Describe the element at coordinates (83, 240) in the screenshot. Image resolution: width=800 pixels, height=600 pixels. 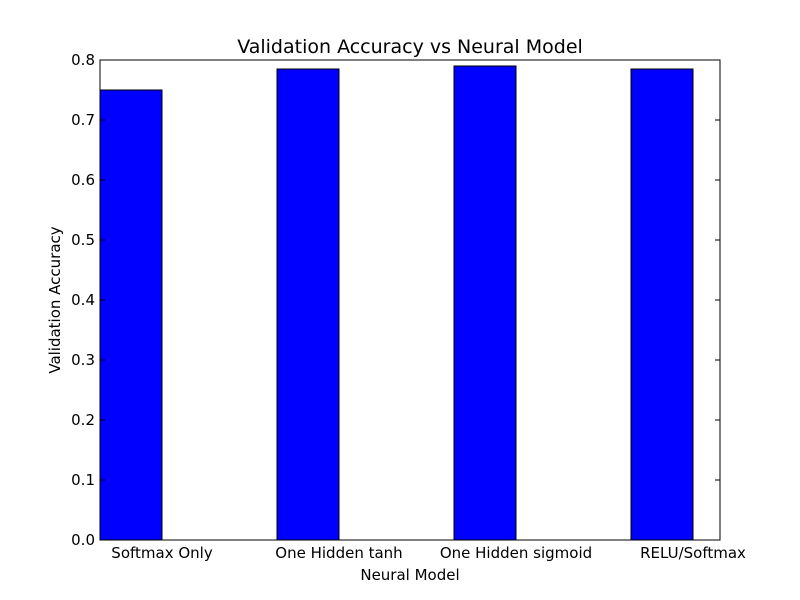
I see `y-tick-label-5: 0.5` at that location.